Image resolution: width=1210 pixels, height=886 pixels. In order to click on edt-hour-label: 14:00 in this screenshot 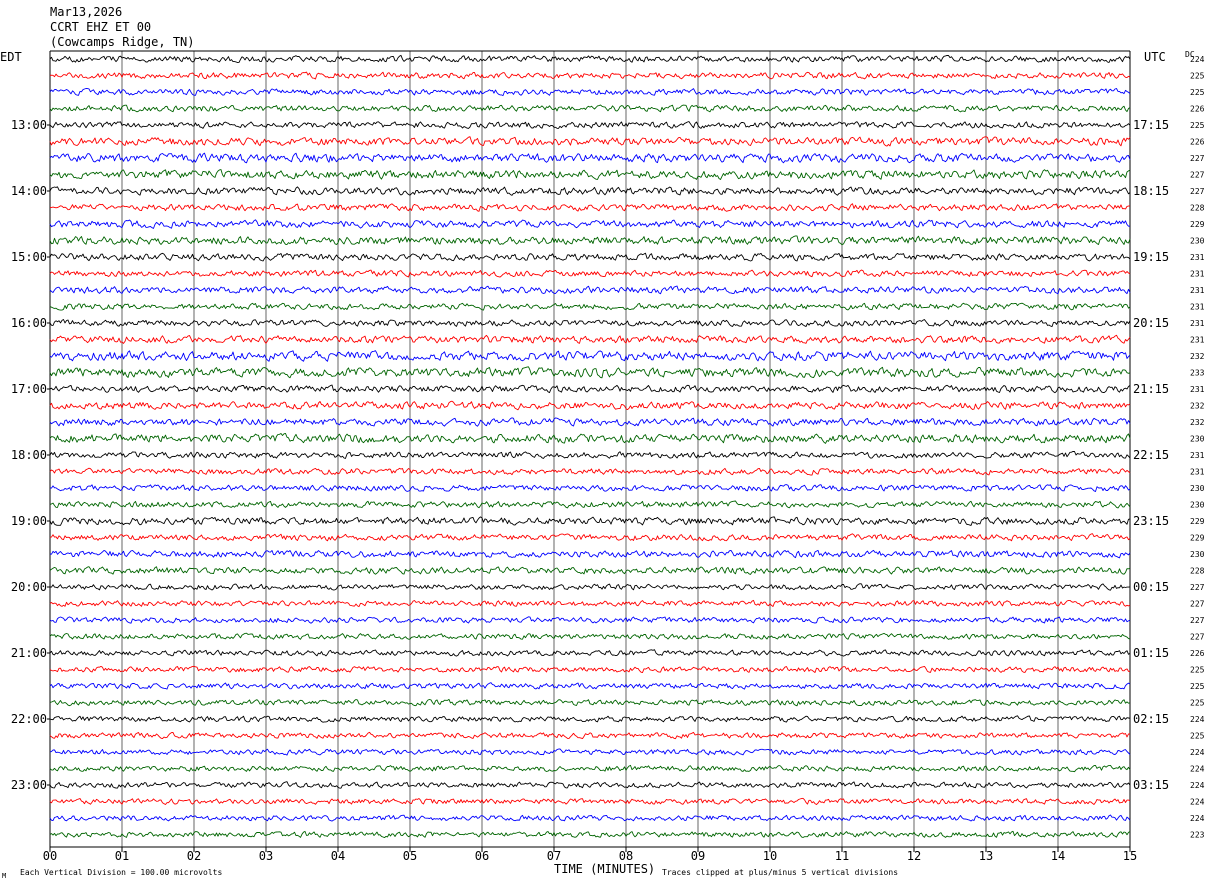, I will do `click(29, 191)`.